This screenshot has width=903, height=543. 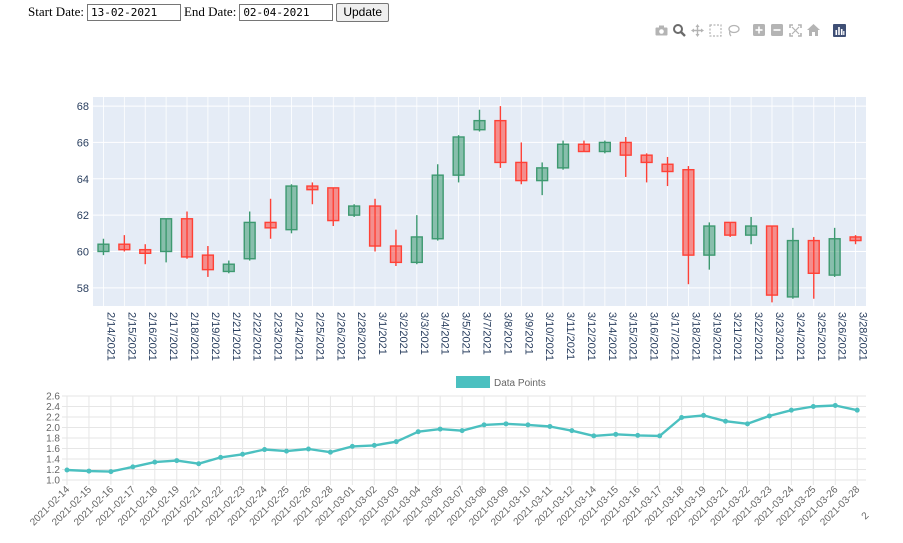 What do you see at coordinates (863, 336) in the screenshot?
I see `candlestick-x-tick: 3/28/2021` at bounding box center [863, 336].